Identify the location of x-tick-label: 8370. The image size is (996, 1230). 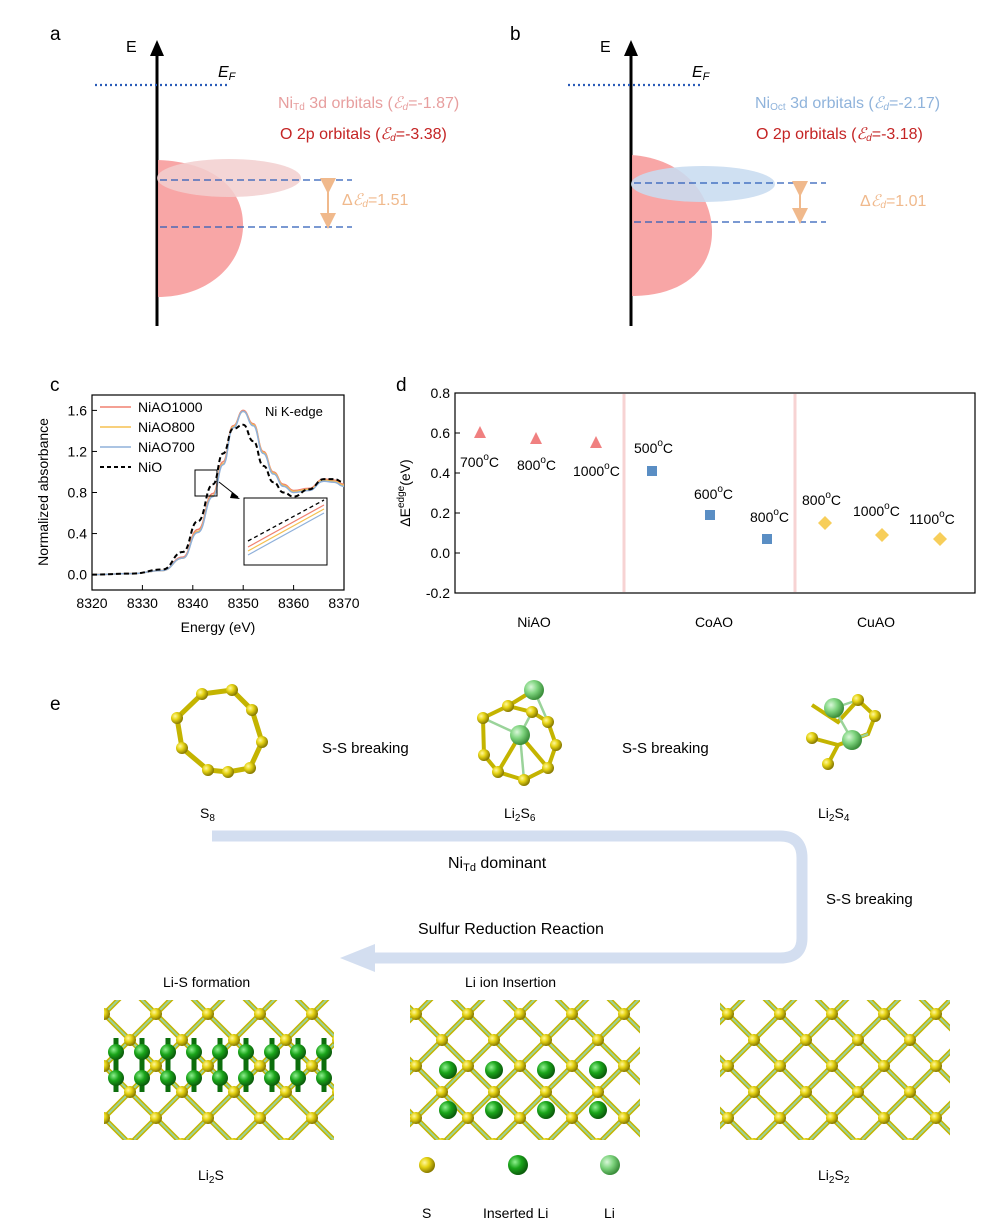
(343, 603).